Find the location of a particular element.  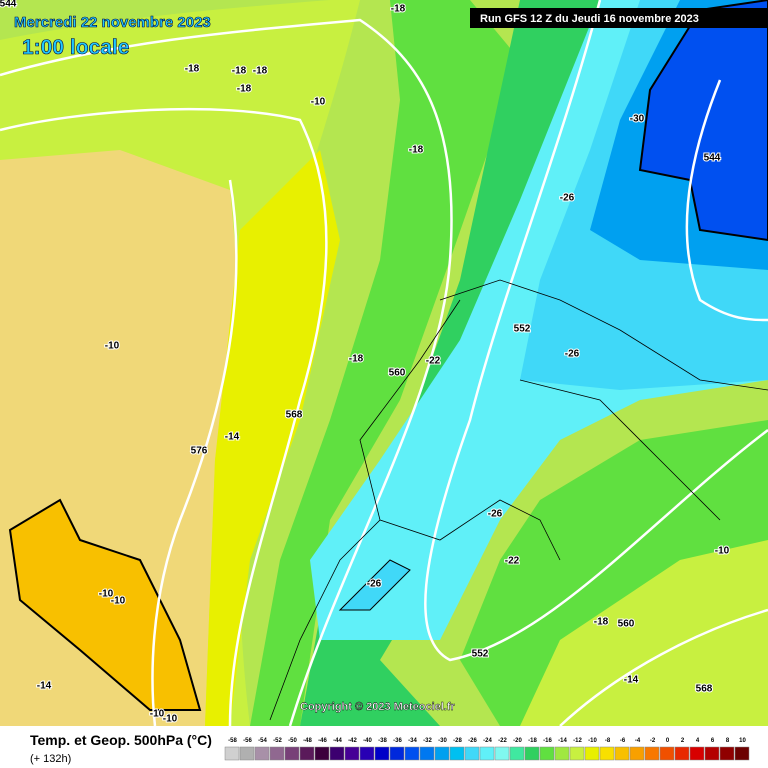

colorbar-label: -30 is located at coordinates (442, 741).